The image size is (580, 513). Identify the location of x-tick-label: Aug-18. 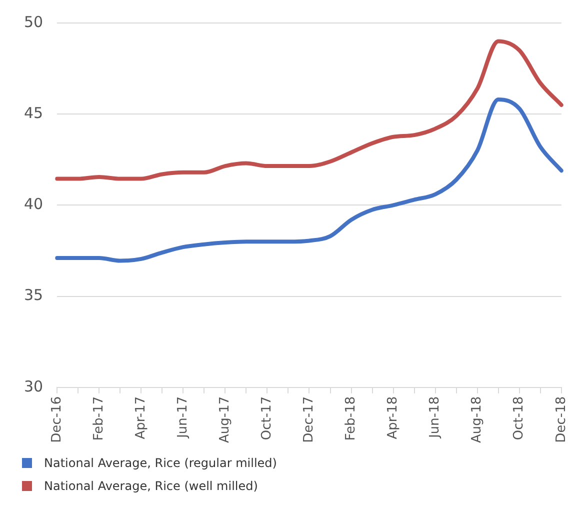
(477, 420).